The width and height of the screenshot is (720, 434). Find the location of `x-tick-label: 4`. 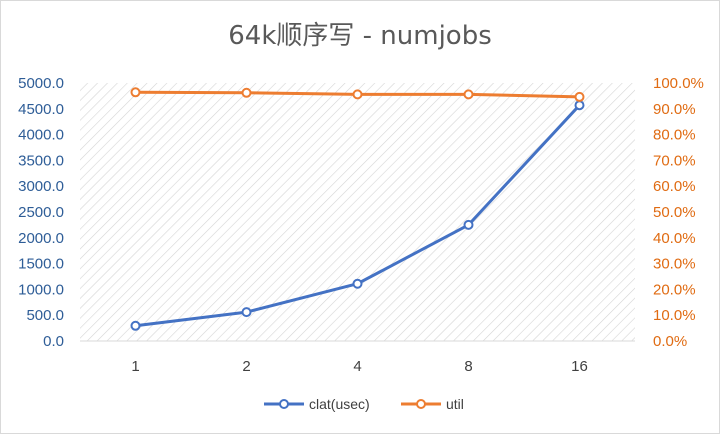

x-tick-label: 4 is located at coordinates (357, 366).